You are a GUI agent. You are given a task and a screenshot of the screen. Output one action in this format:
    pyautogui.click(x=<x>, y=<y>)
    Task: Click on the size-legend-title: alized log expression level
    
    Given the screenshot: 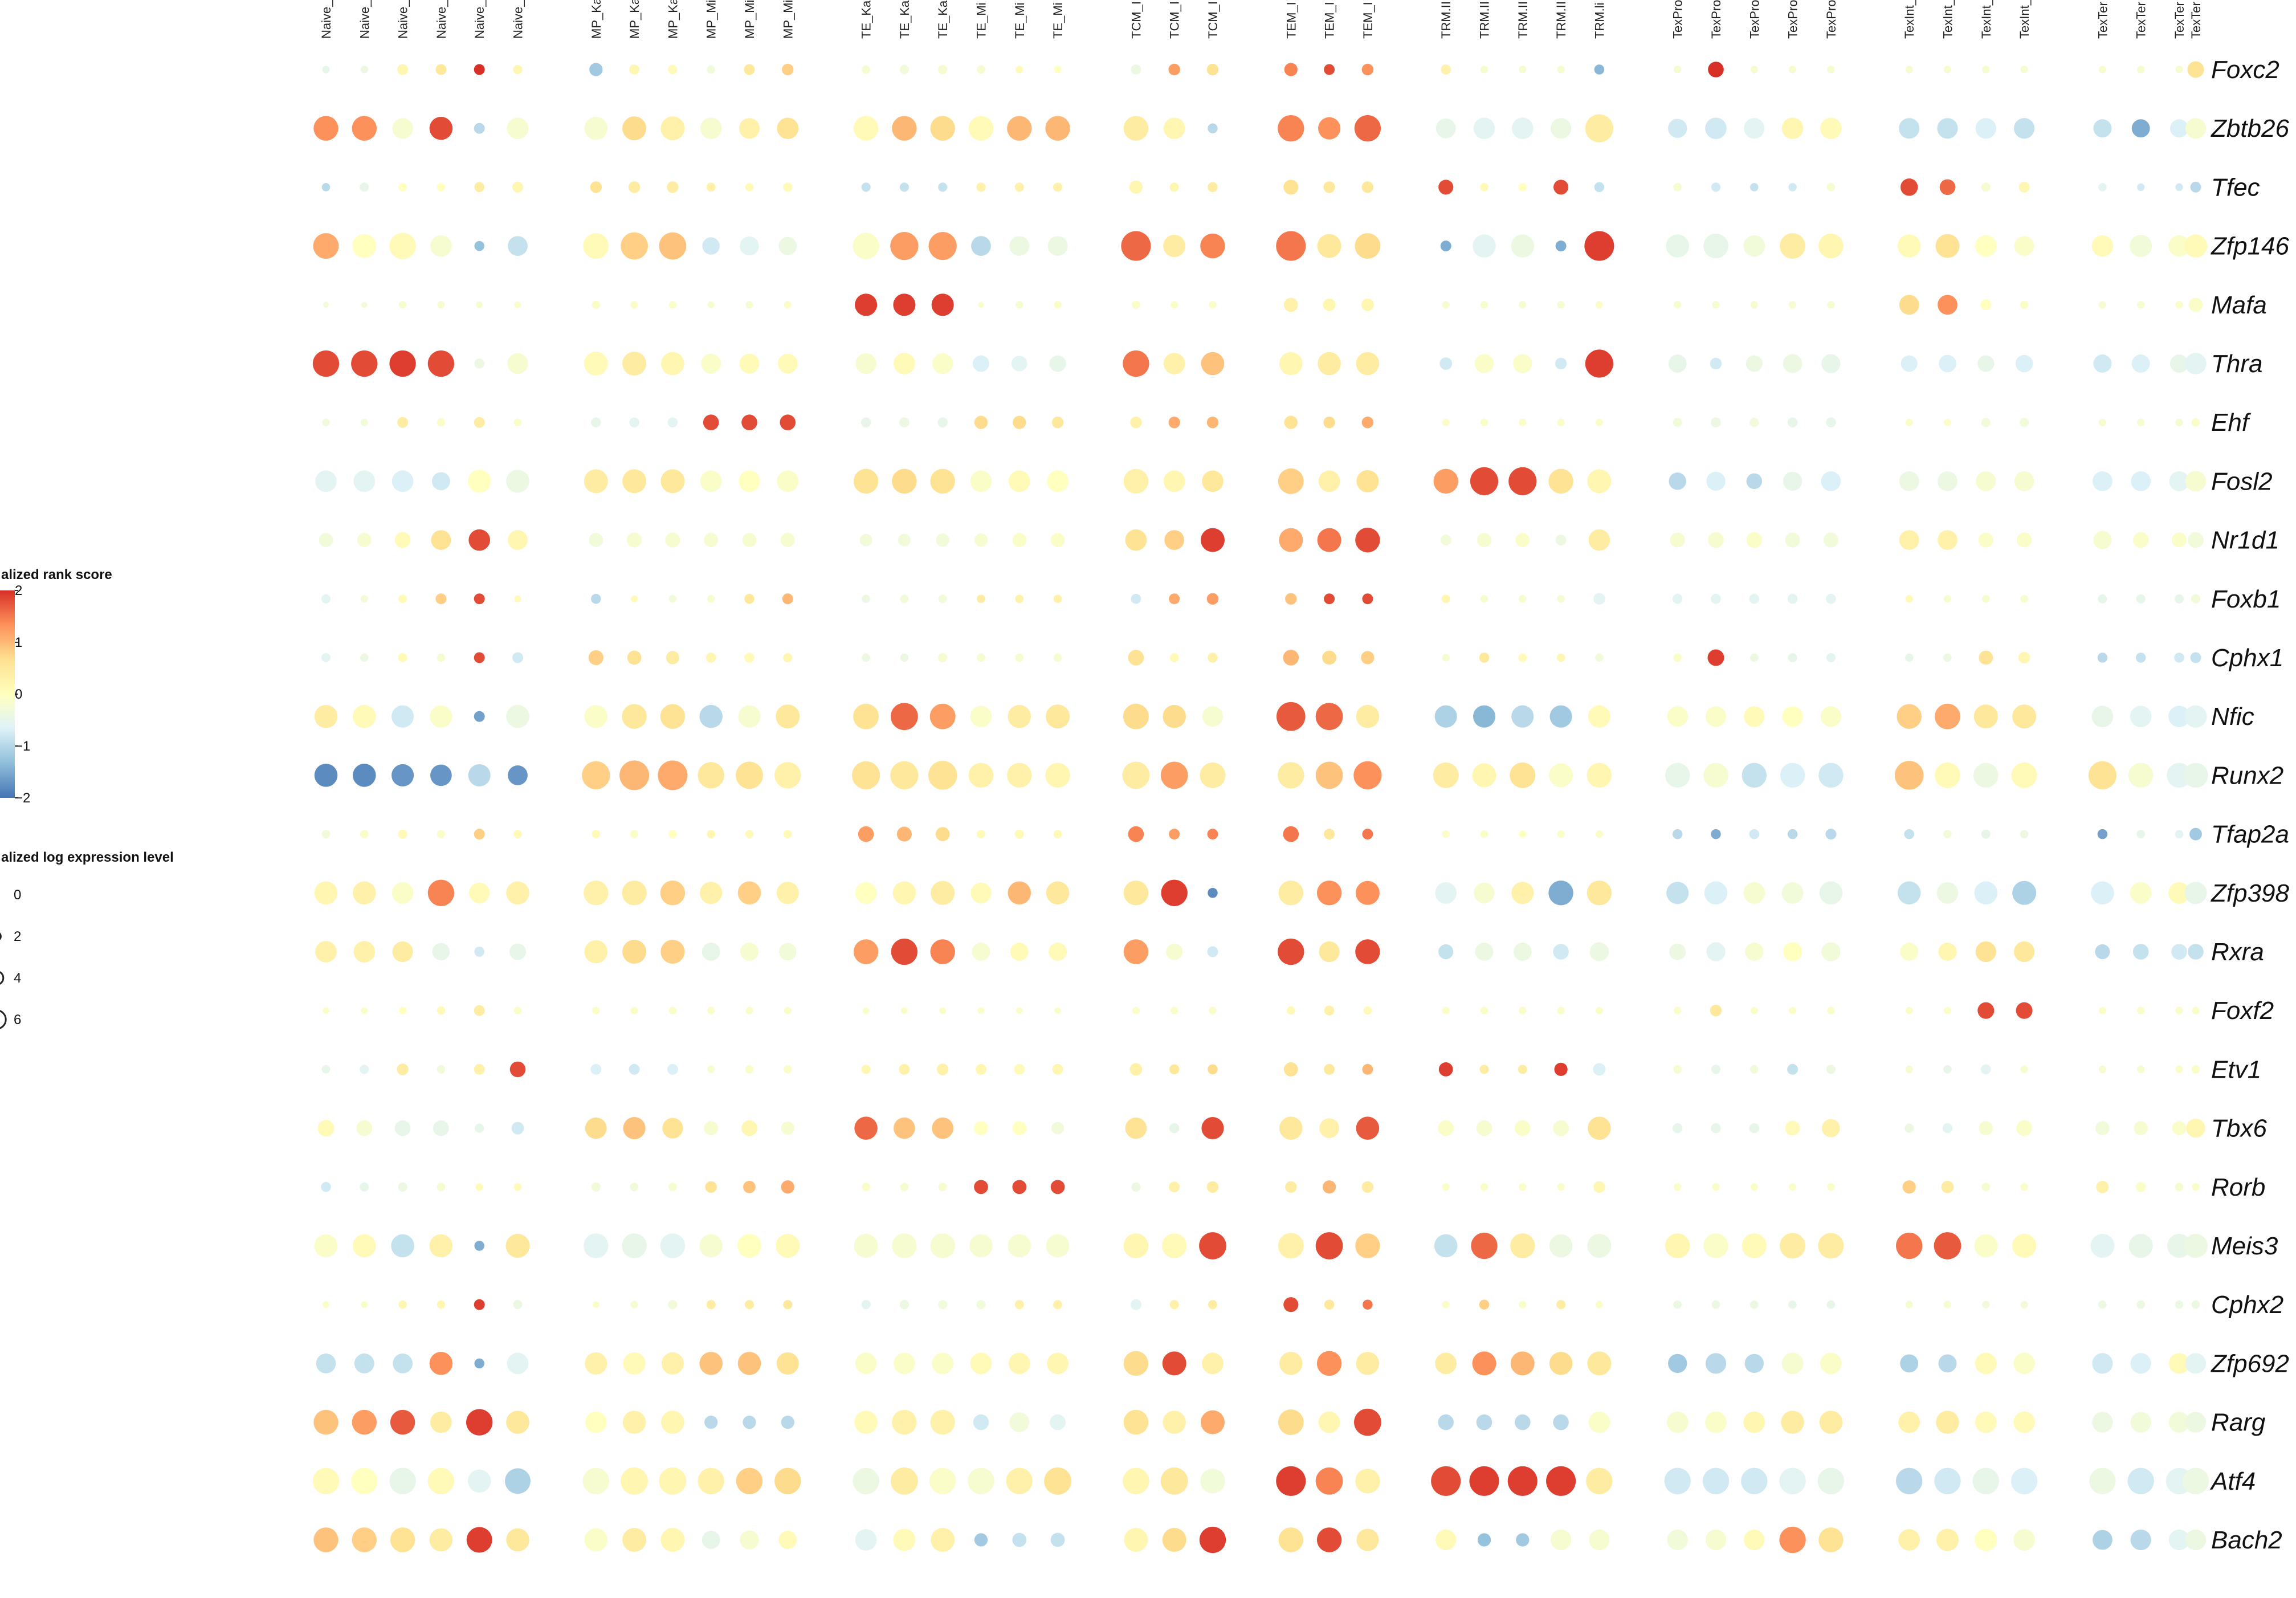 What is the action you would take?
    pyautogui.click(x=87, y=857)
    